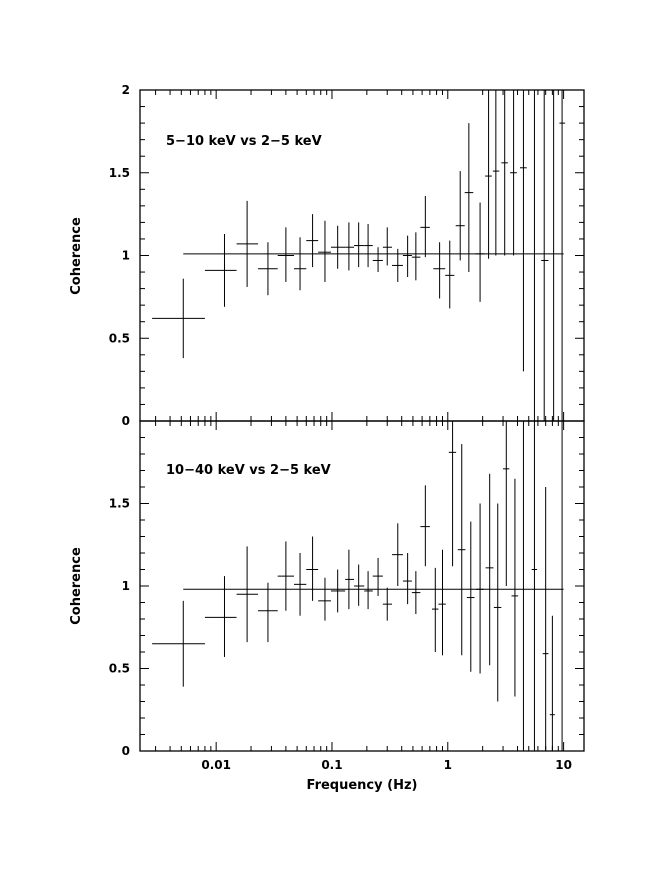 Image resolution: width=645 pixels, height=872 pixels. Describe the element at coordinates (331, 765) in the screenshot. I see `x-tick-label: 0.1` at that location.